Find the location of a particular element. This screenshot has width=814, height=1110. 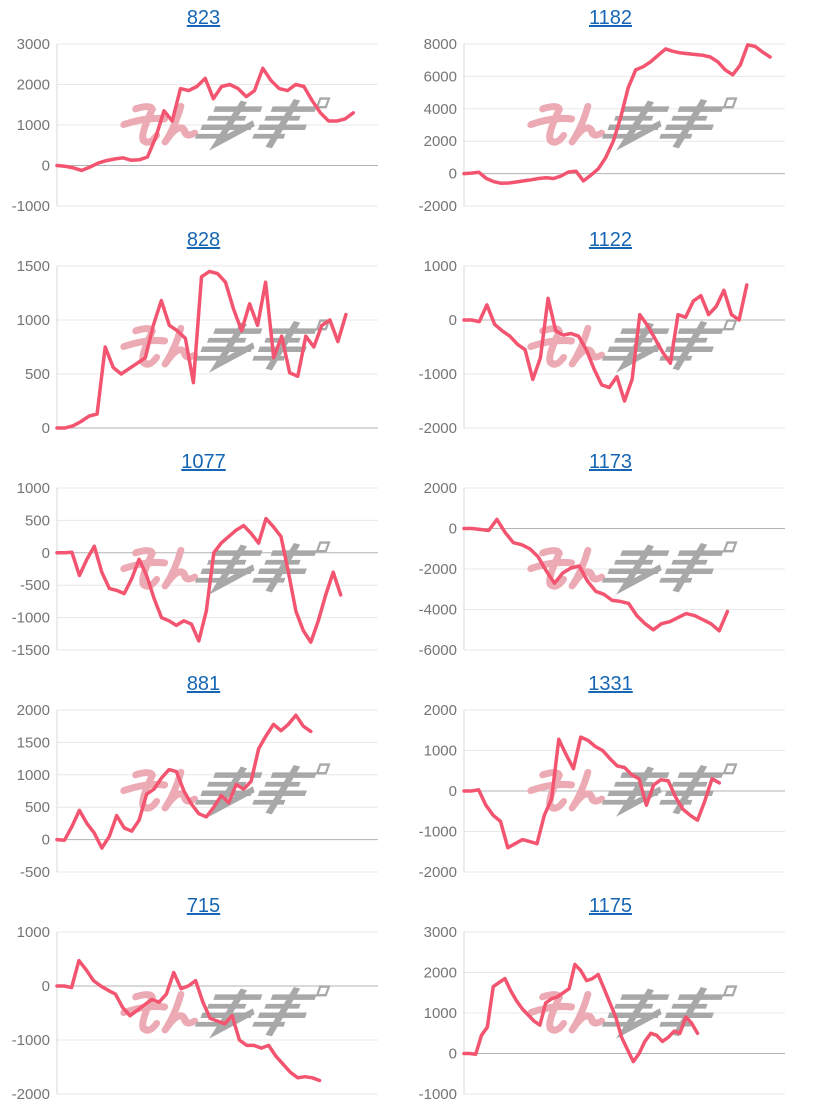

y-tick-label: 6000 is located at coordinates (440, 76).